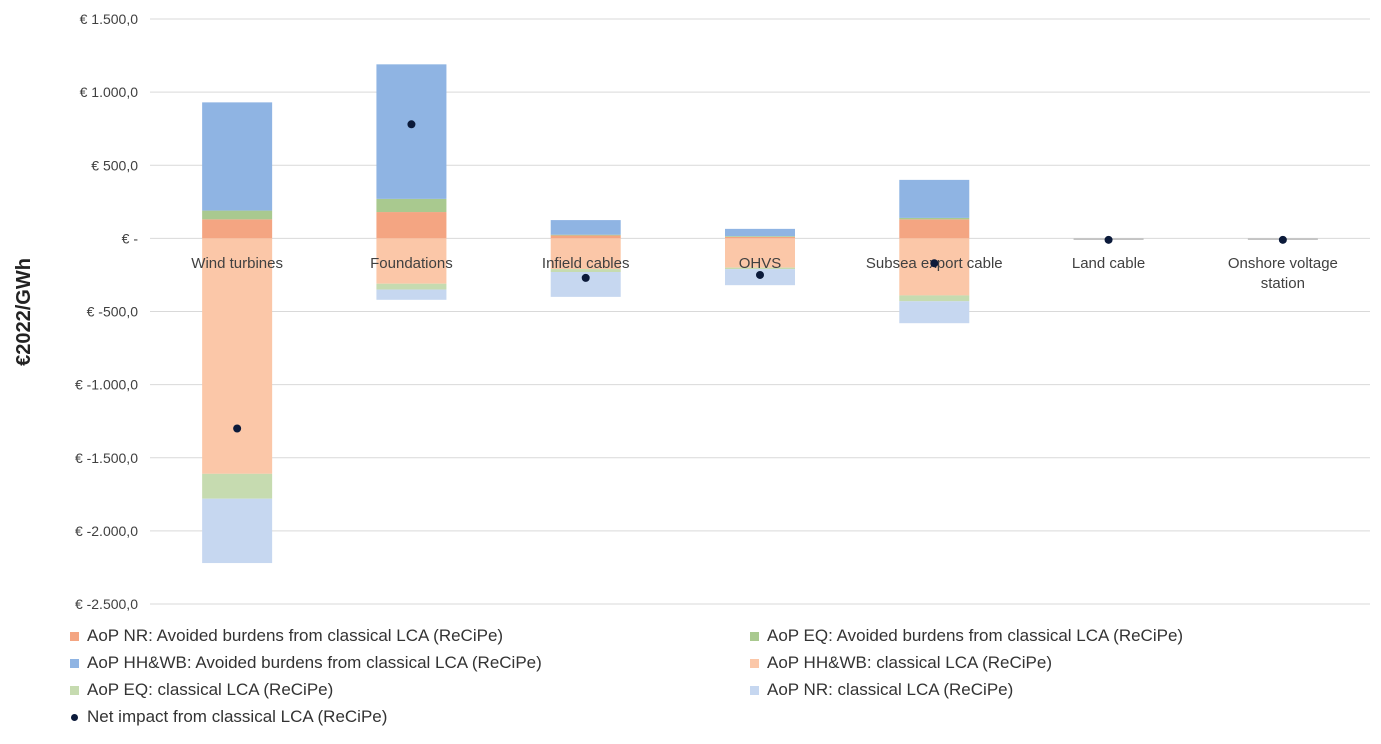  I want to click on y-tick-label: € 500,0, so click(114, 165).